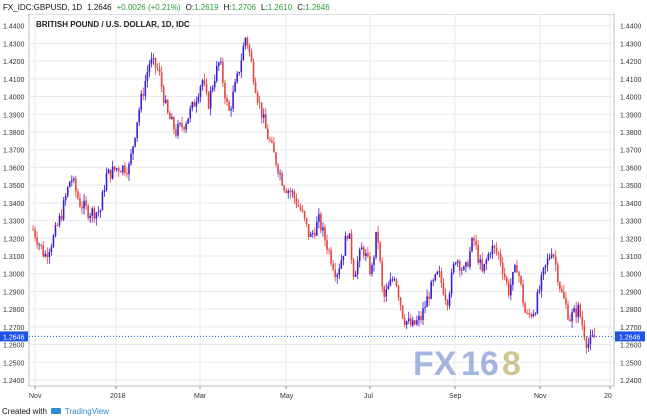  Describe the element at coordinates (301, 7) in the screenshot. I see `close-label: C:` at that location.